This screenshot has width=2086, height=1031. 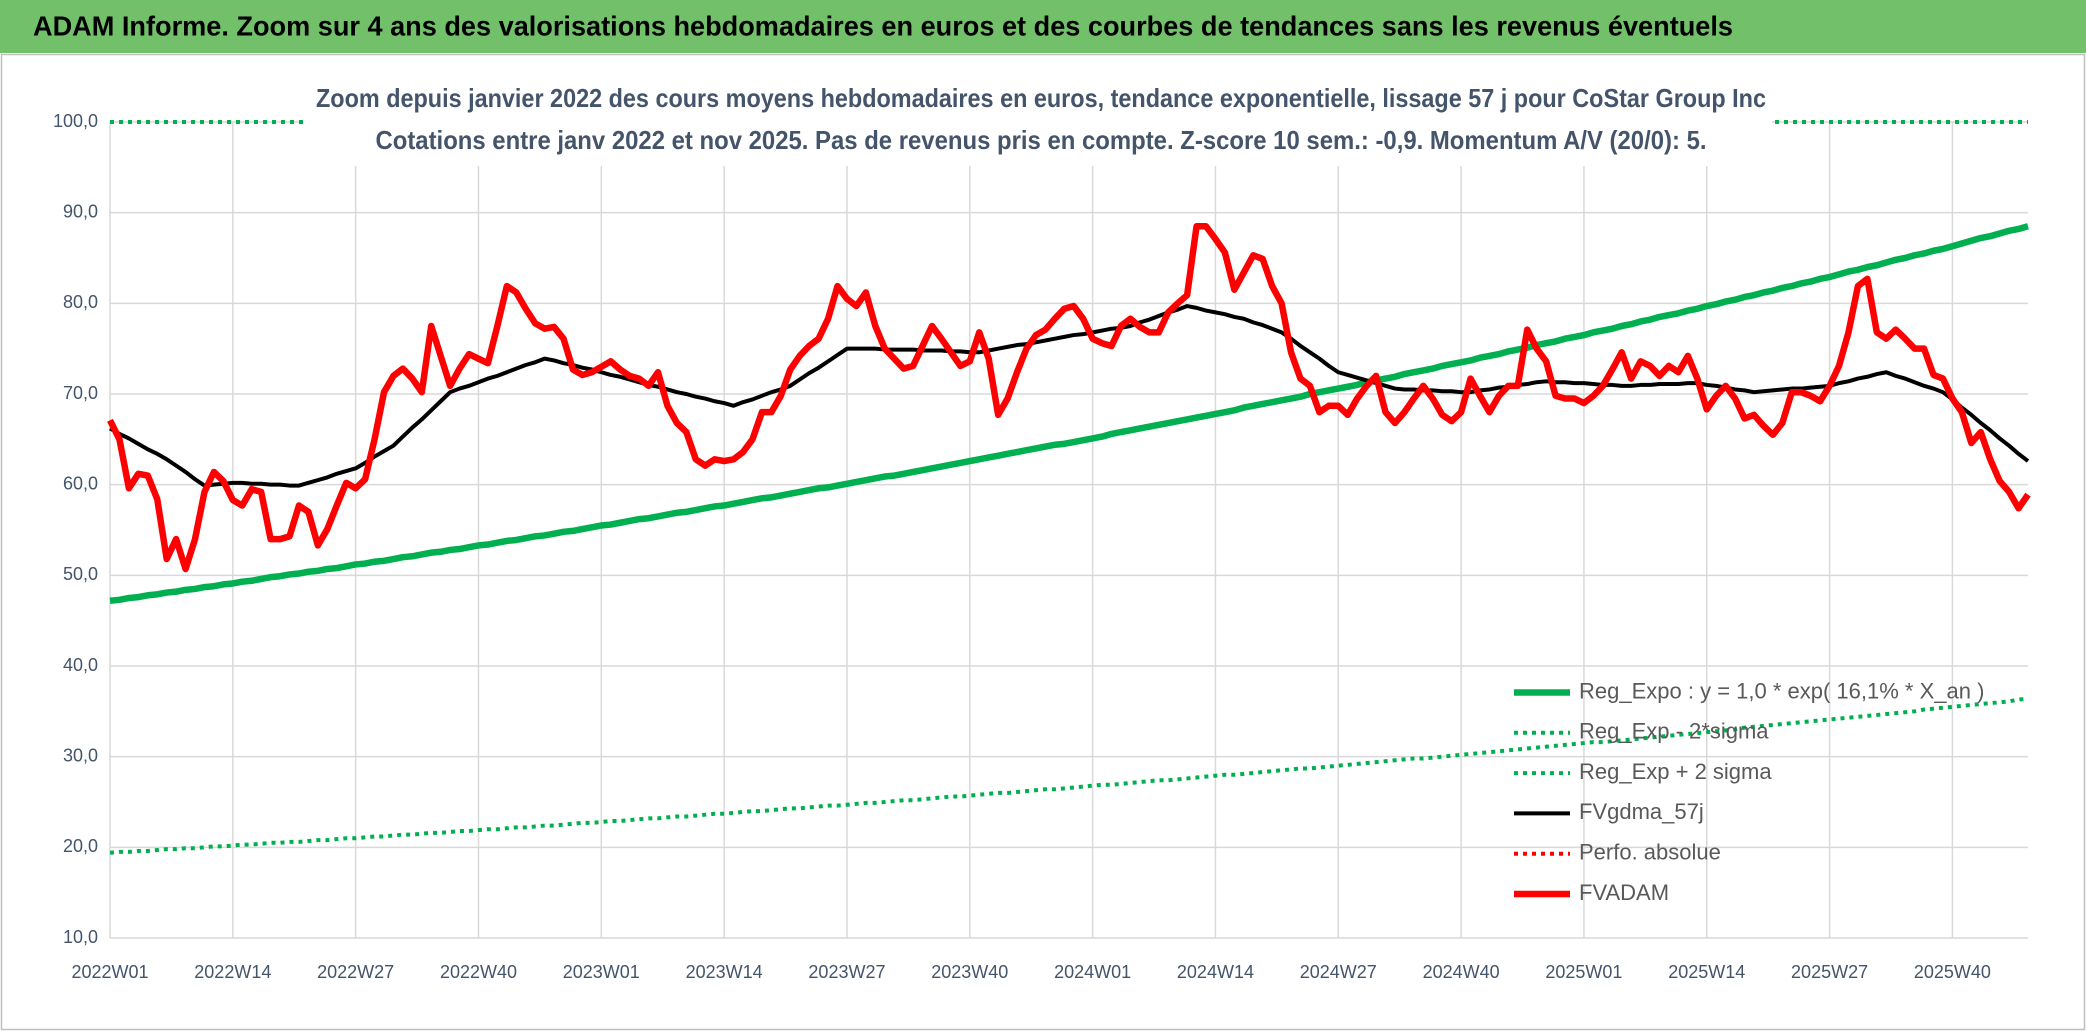 I want to click on y-tick-label: 100,0, so click(x=75, y=121).